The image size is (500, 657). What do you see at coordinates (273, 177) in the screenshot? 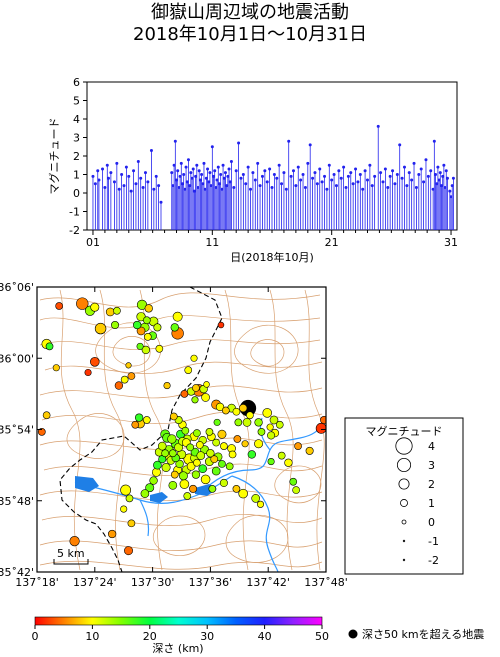
I see `mt-series` at bounding box center [273, 177].